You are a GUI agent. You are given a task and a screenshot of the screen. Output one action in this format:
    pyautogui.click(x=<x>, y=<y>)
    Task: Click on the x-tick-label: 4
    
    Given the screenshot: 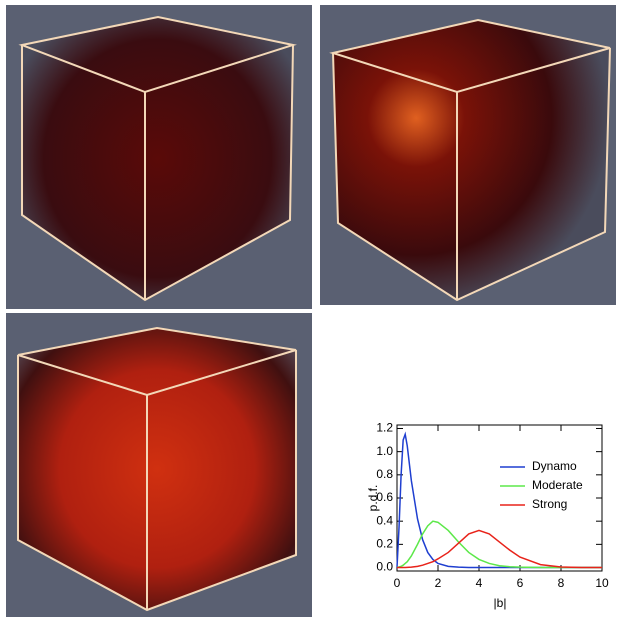 What is the action you would take?
    pyautogui.click(x=479, y=583)
    